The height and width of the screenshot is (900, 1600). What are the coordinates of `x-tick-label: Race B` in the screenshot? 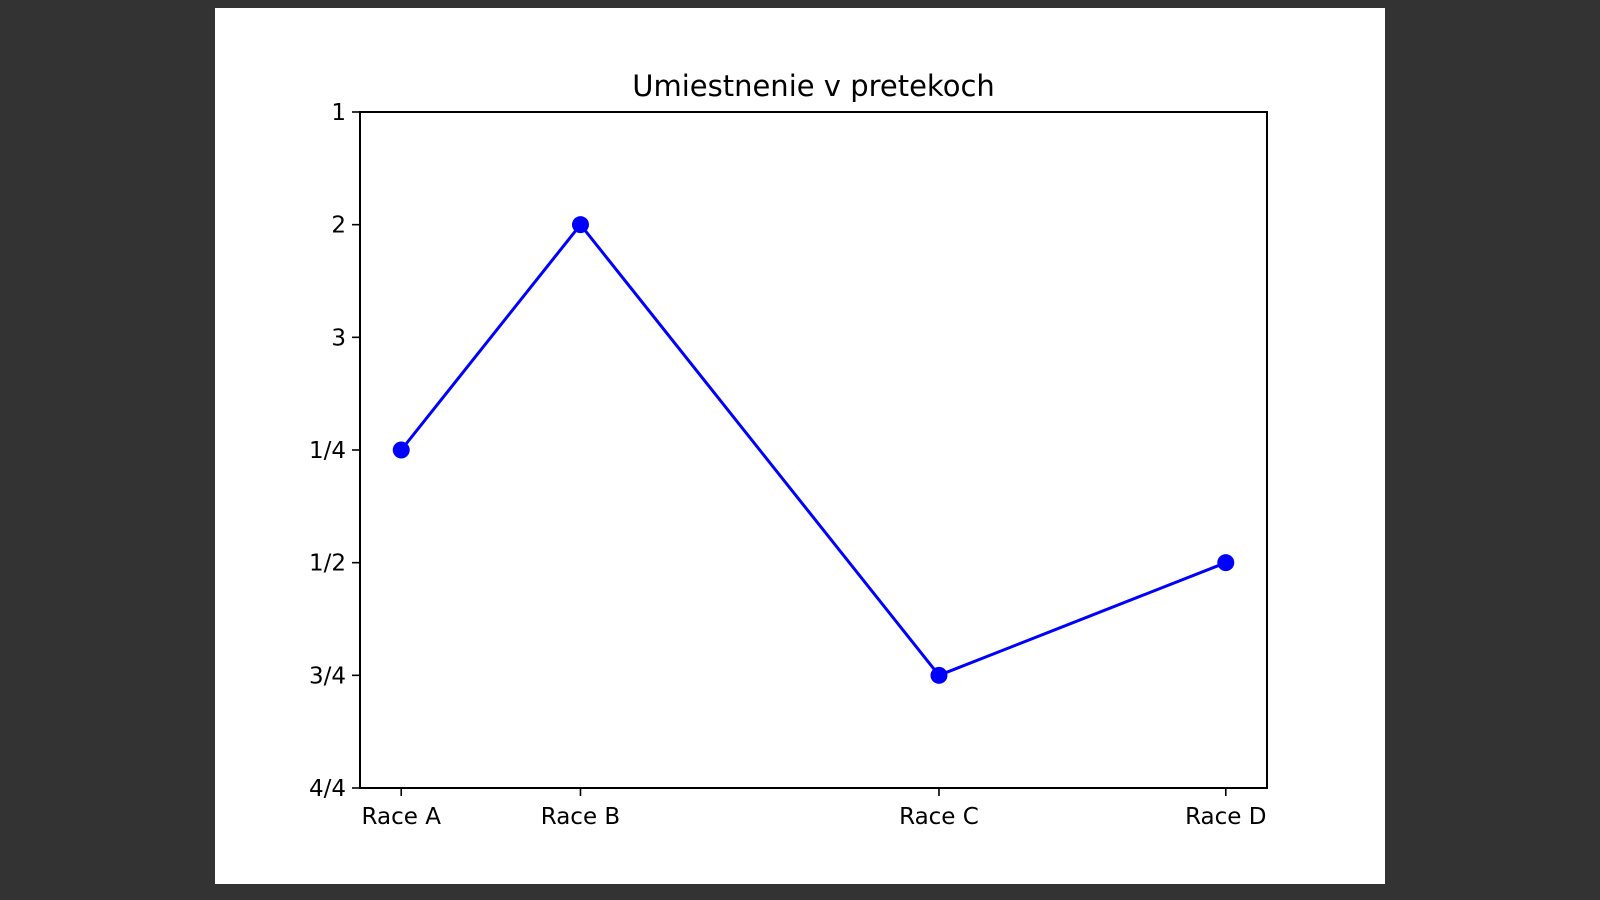 It's located at (580, 817).